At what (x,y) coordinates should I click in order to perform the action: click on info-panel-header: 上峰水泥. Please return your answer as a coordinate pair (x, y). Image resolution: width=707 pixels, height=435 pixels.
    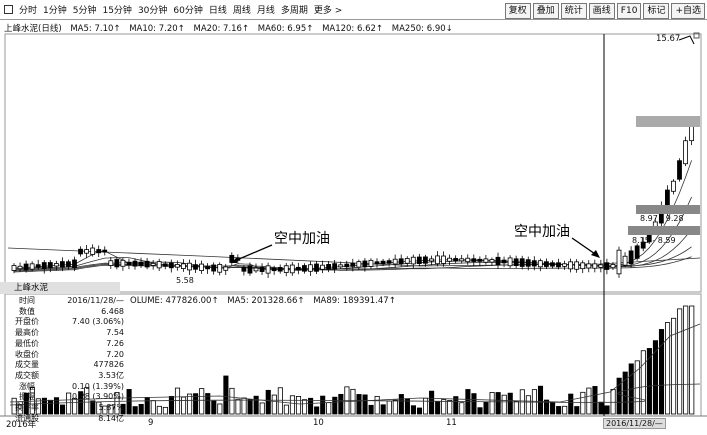
    Looking at the image, I should click on (60, 288).